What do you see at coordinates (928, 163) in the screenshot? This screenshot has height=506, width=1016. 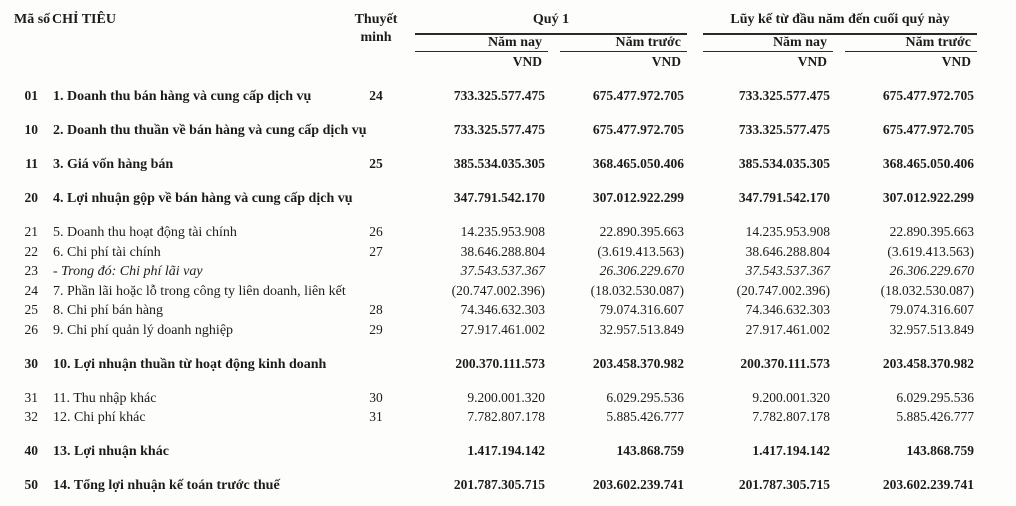 I see `row-ytd-prior: 368.465.050.406` at bounding box center [928, 163].